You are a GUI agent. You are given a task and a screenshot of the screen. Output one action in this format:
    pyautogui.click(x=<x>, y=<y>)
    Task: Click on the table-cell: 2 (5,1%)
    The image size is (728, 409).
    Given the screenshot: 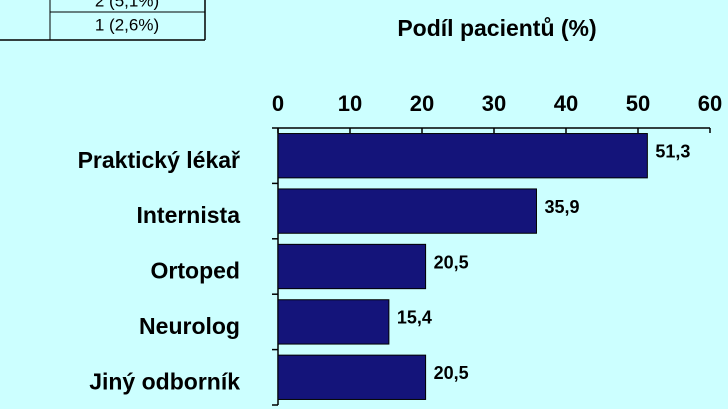 What is the action you would take?
    pyautogui.click(x=127, y=5)
    